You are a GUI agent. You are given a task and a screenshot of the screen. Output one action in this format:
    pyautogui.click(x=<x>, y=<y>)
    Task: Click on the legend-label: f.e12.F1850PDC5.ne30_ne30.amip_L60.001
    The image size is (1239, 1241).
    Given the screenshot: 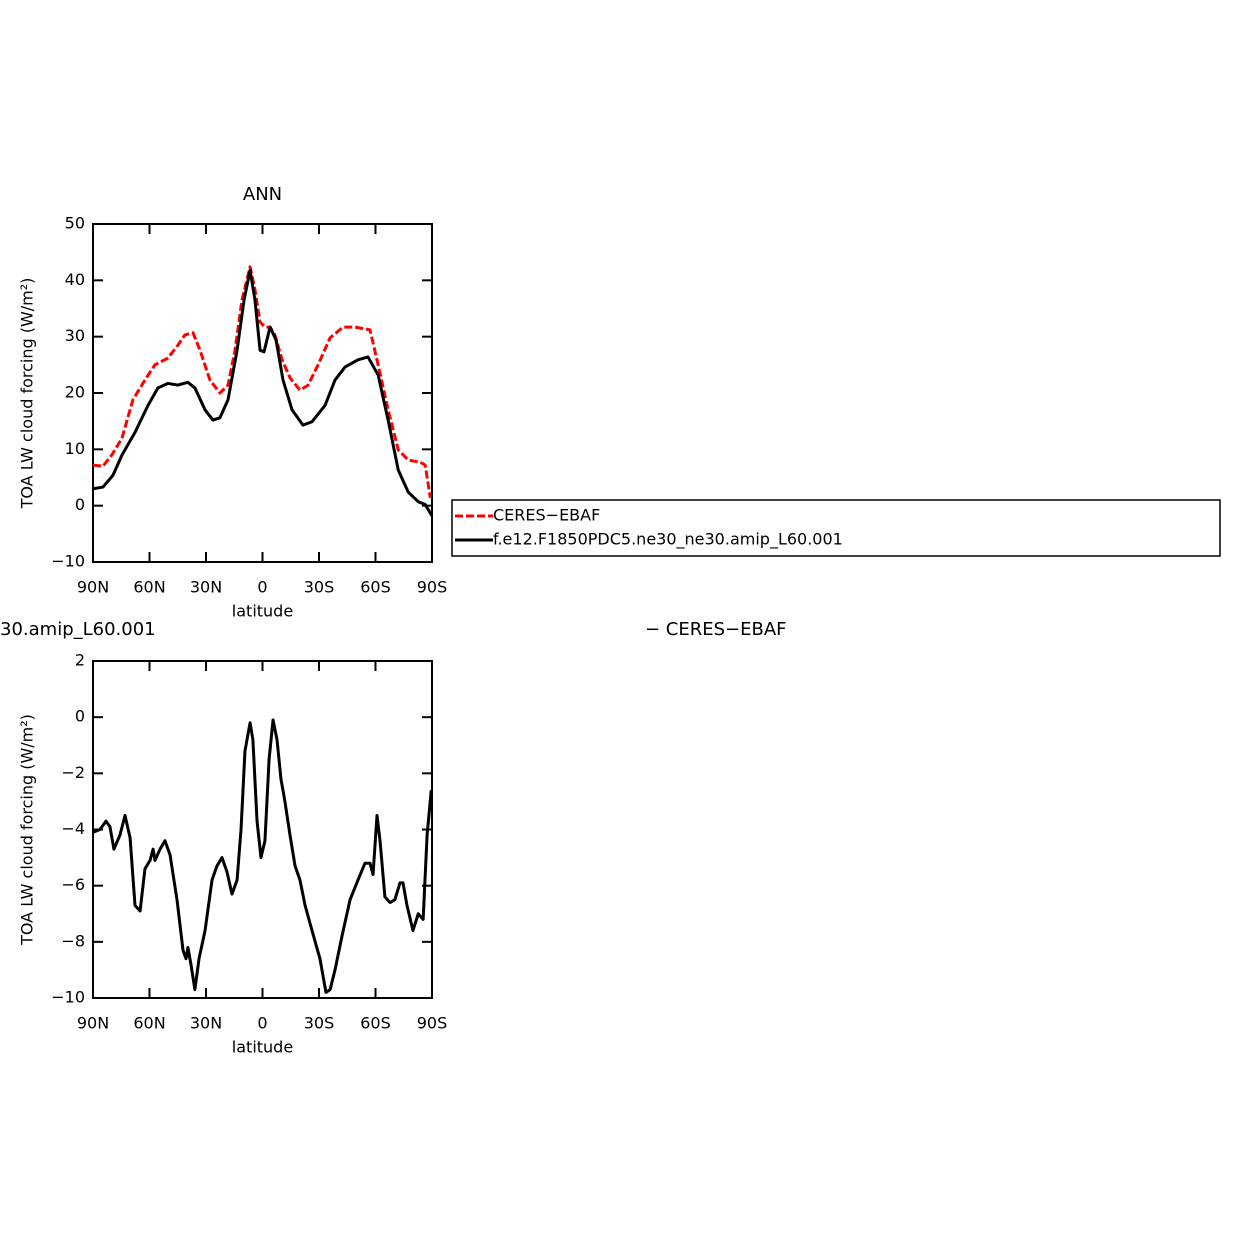 What is the action you would take?
    pyautogui.click(x=668, y=540)
    